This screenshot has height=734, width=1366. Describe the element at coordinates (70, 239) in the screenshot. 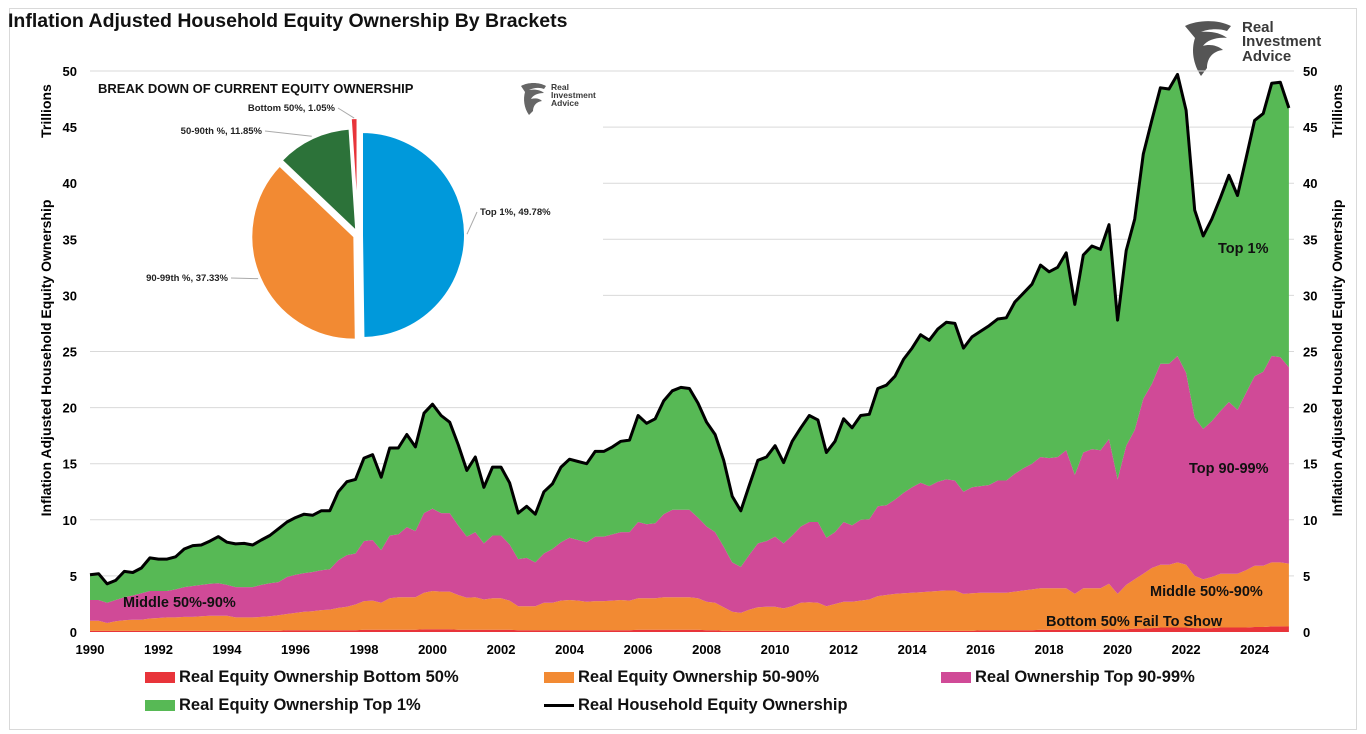

I see `y-tick-label-left: 35` at that location.